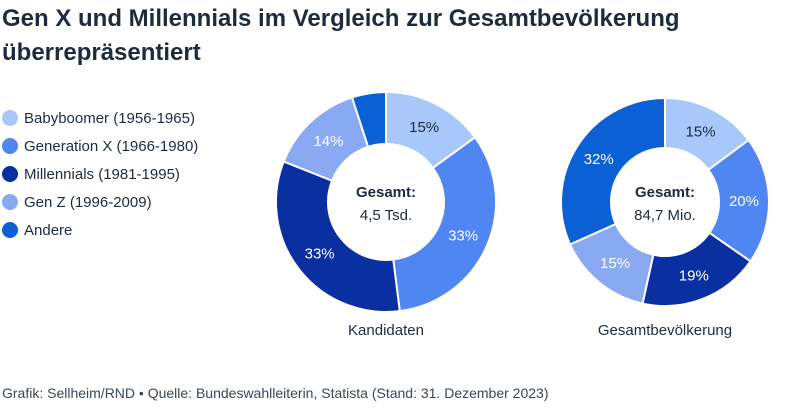  I want to click on center-value: 84,7 Mio., so click(665, 215).